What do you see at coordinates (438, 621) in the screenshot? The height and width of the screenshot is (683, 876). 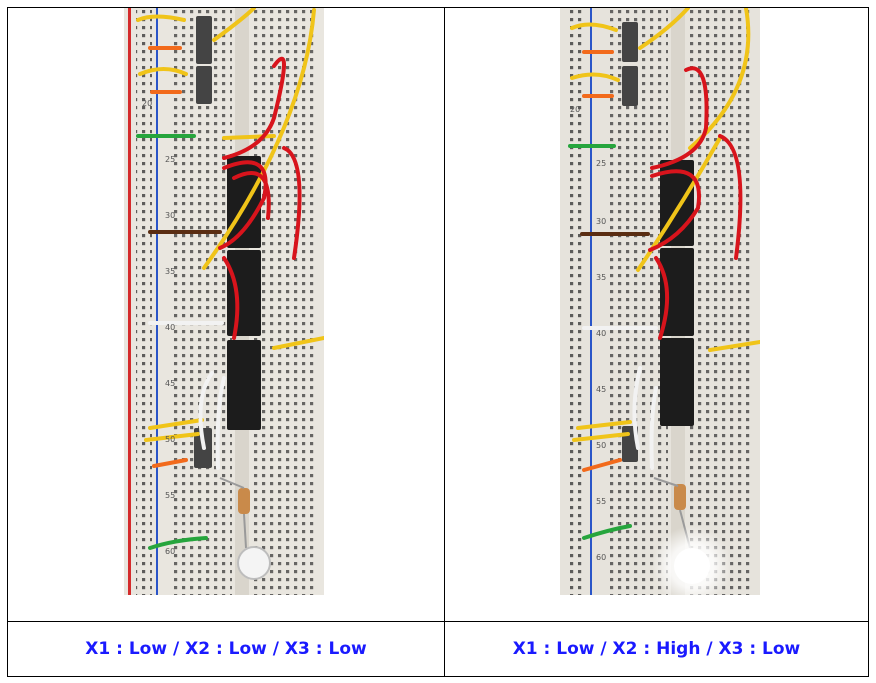 I see `table-divider-horizontal` at bounding box center [438, 621].